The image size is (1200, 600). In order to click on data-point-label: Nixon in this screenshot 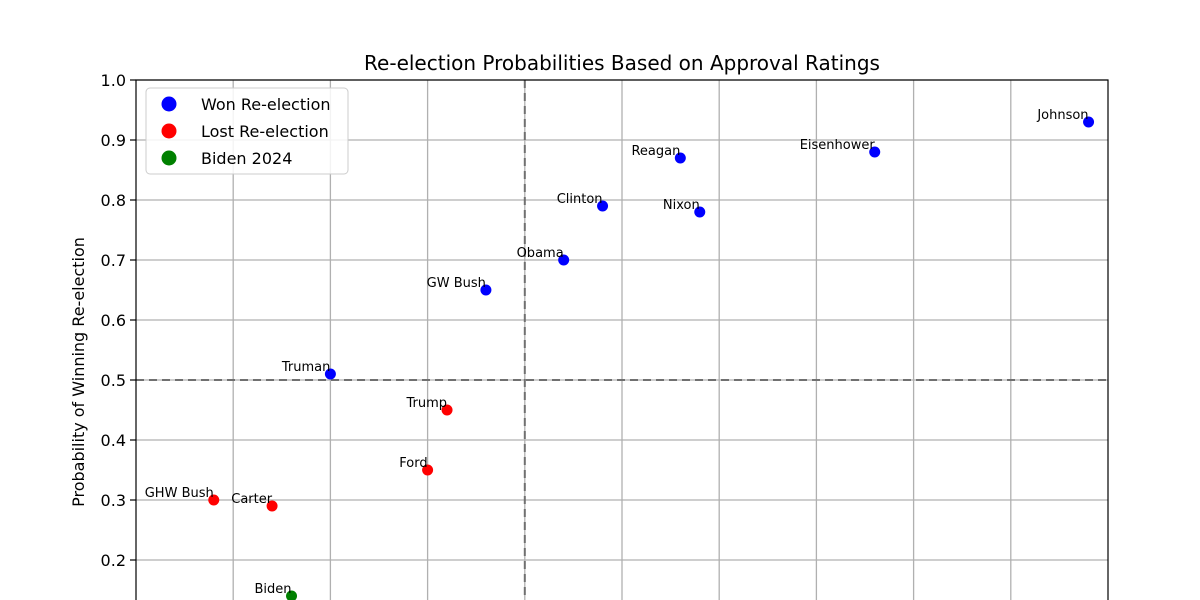, I will do `click(681, 205)`.